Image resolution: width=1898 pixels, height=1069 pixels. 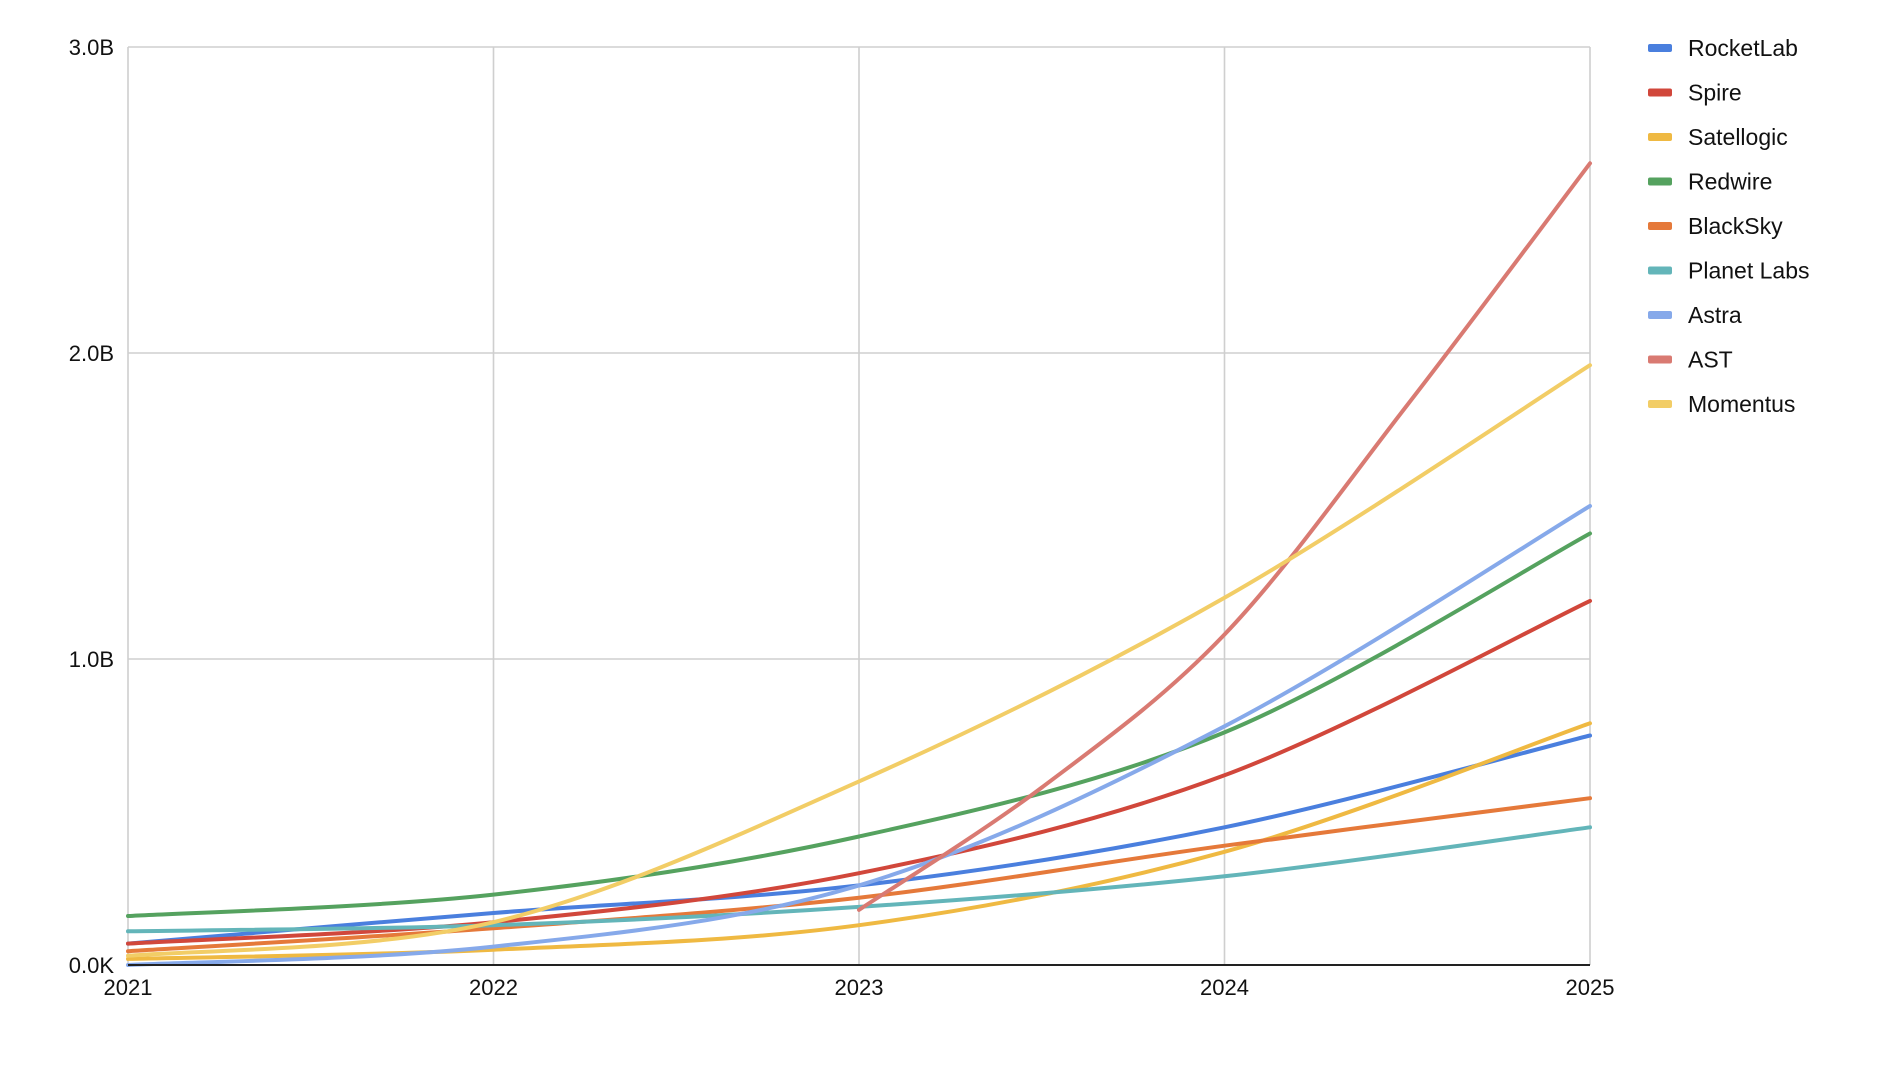 I want to click on legend-item-satellogic: Satellogic, so click(x=1718, y=137).